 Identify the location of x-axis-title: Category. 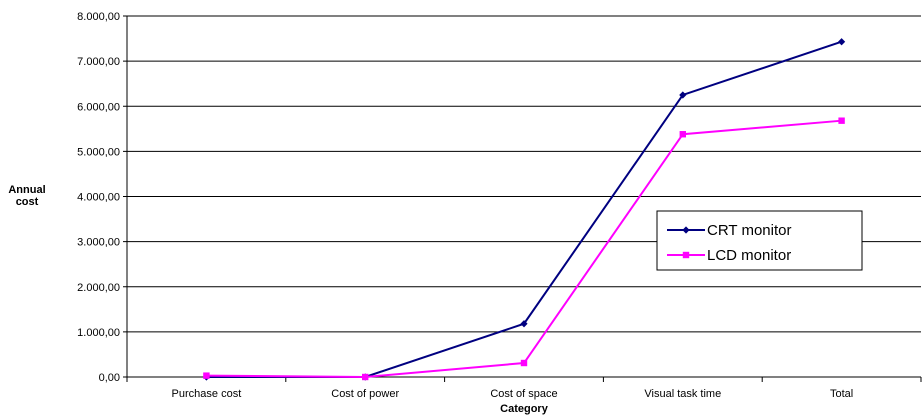
(524, 409).